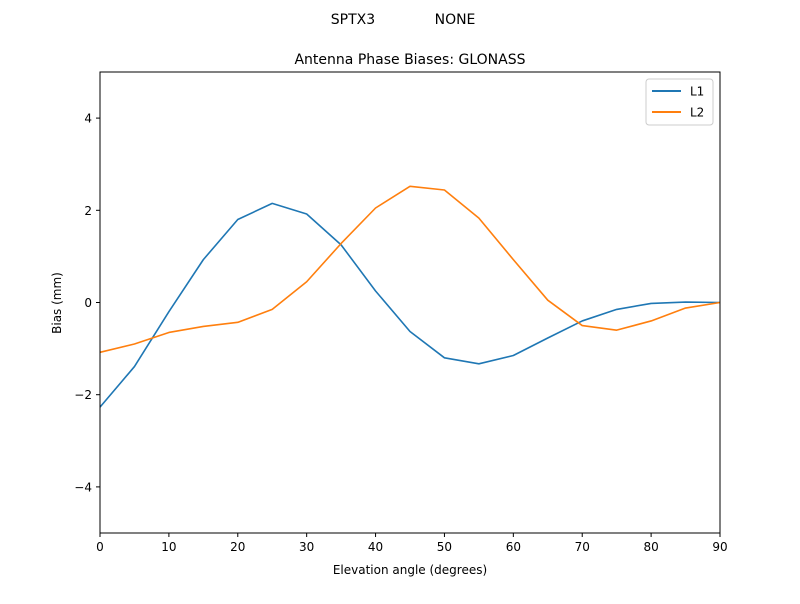 The image size is (800, 604). What do you see at coordinates (650, 547) in the screenshot?
I see `x-tick-label: 80` at bounding box center [650, 547].